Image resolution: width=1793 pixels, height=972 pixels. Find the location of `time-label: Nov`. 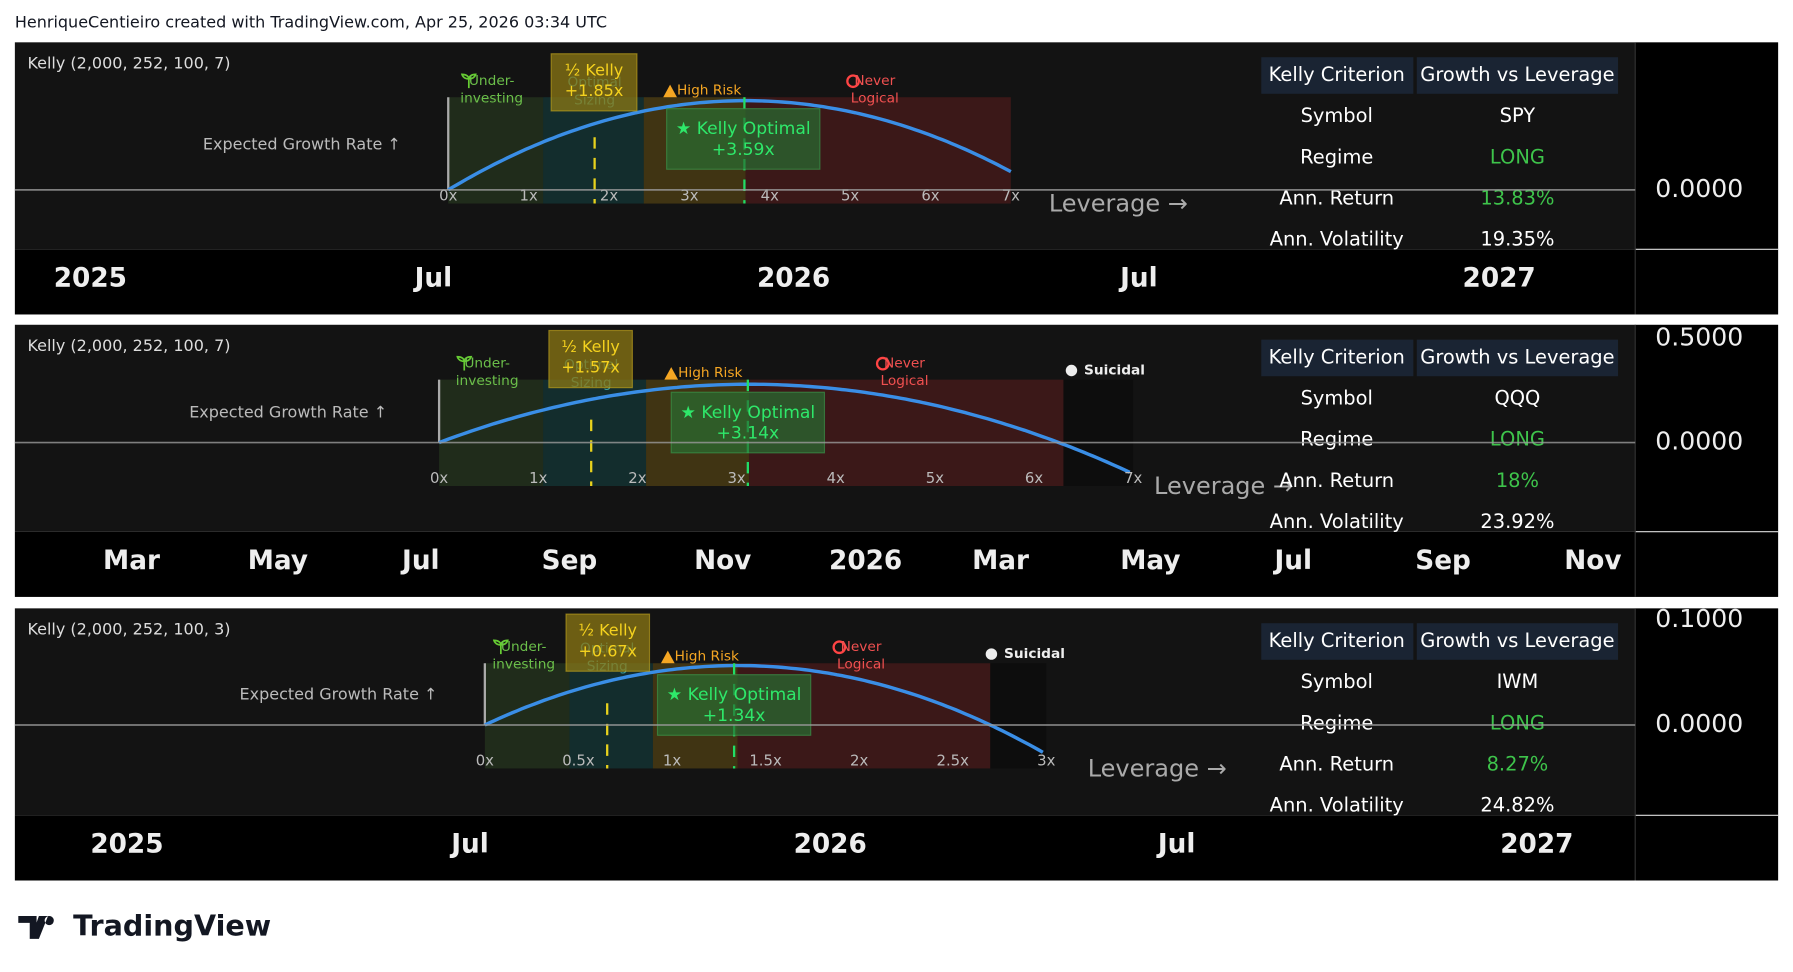

time-label: Nov is located at coordinates (722, 561).